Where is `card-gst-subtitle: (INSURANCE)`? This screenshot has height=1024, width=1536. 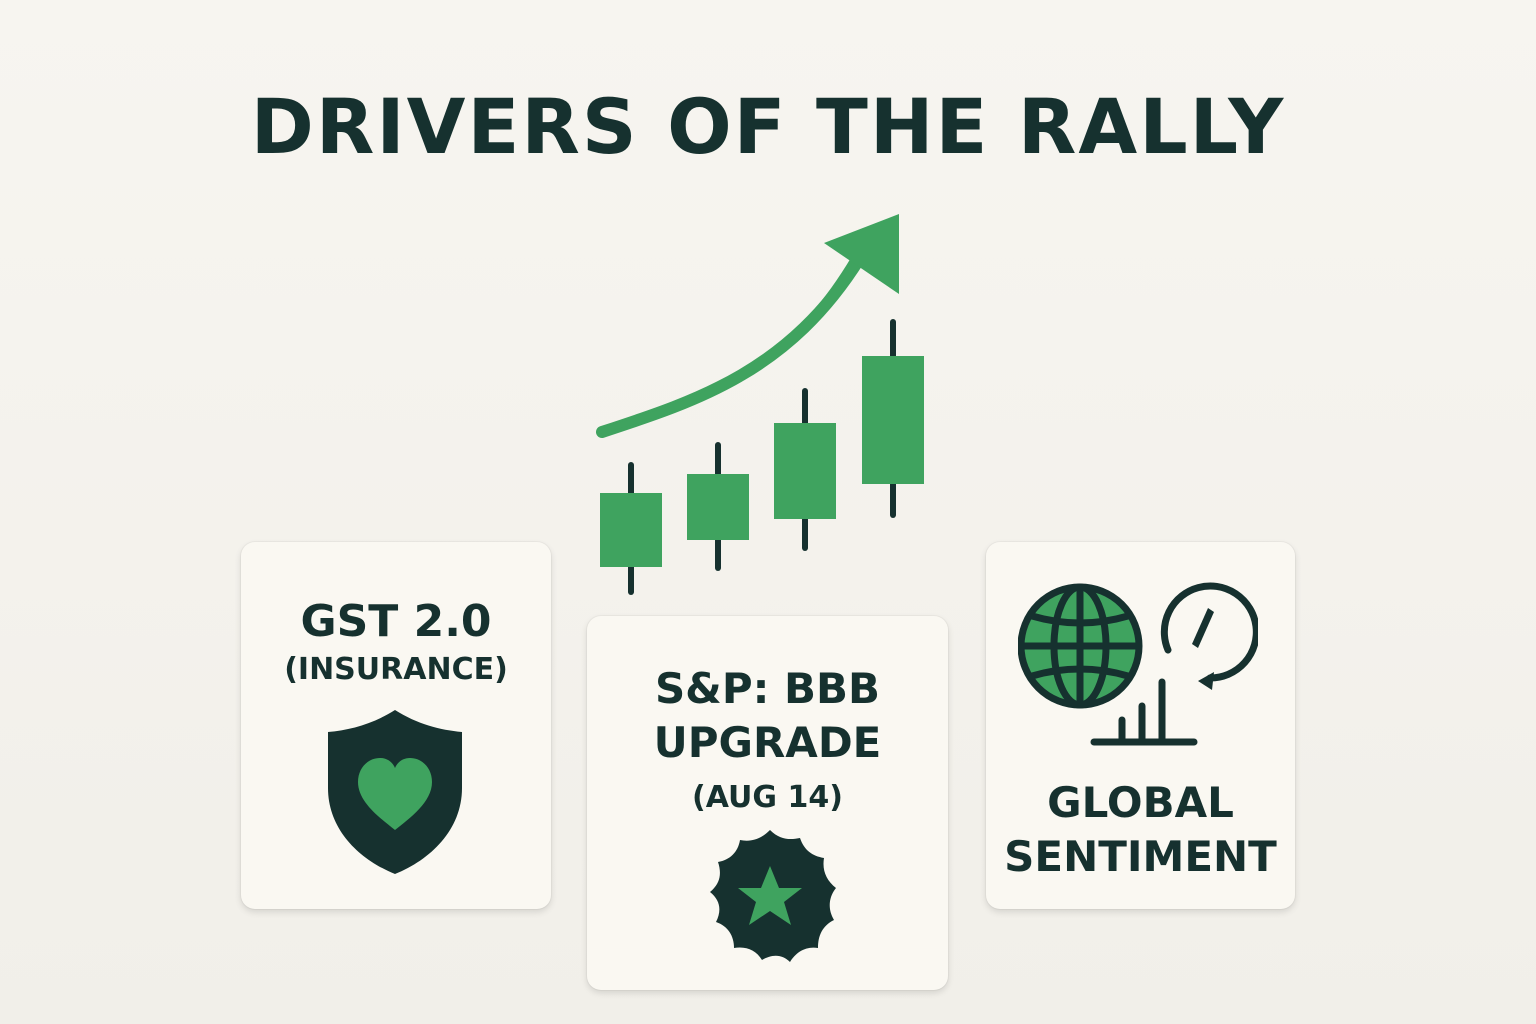 card-gst-subtitle: (INSURANCE) is located at coordinates (396, 669).